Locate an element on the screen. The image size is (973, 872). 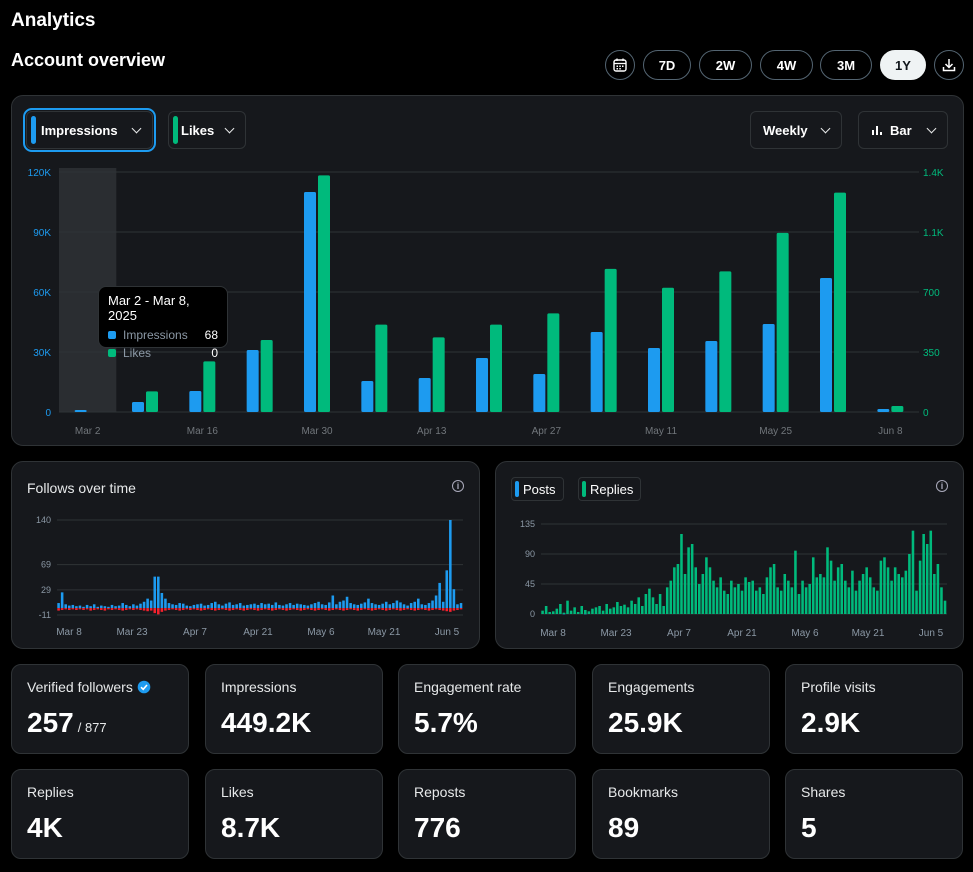
chart-type-label: Bar is located at coordinates (901, 130).